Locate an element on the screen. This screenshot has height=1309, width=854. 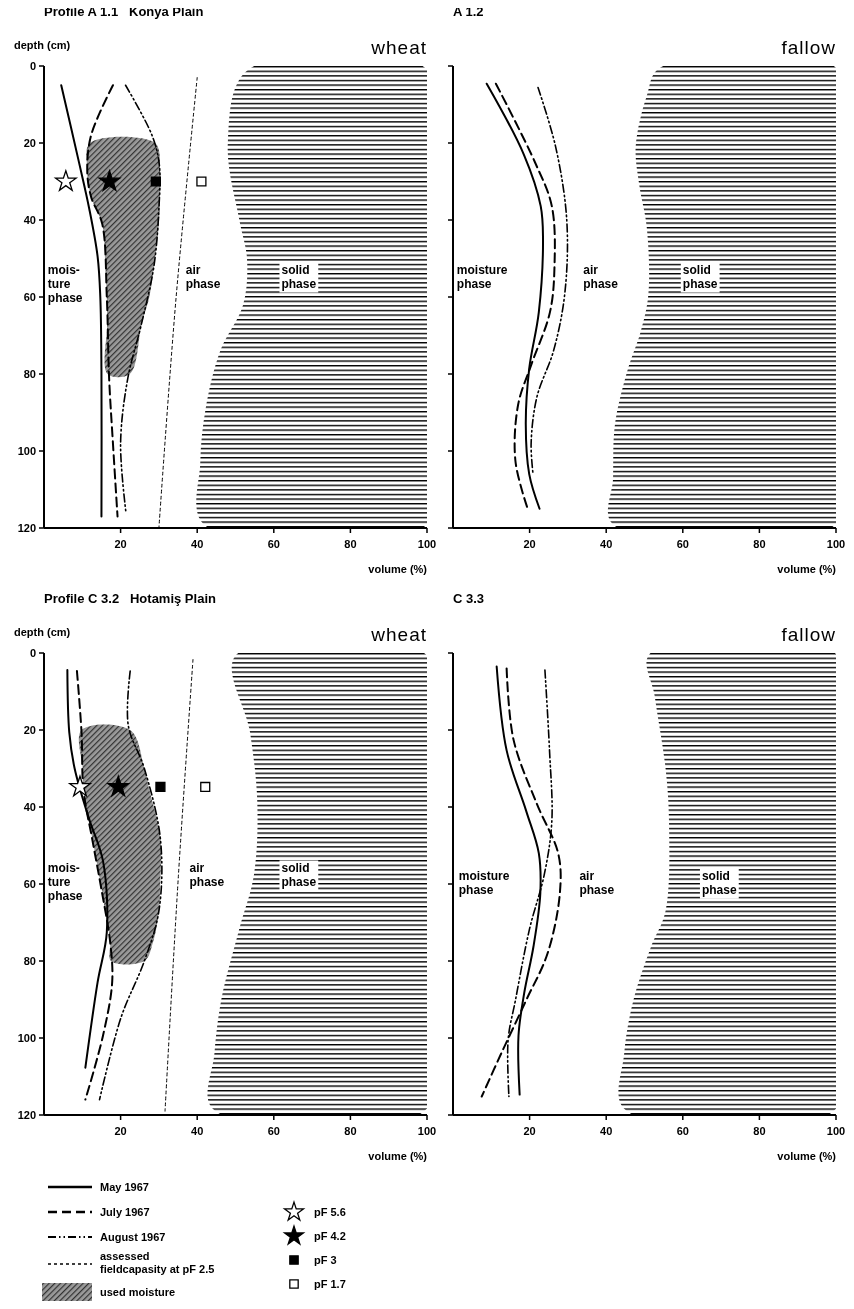
legend-label: July 1967 is located at coordinates (125, 1212).